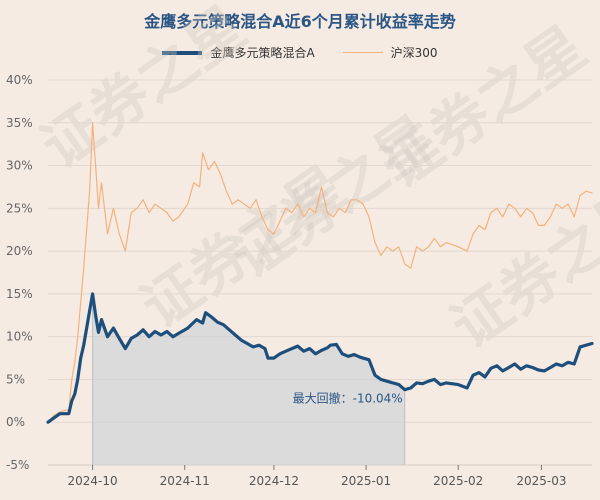 This screenshot has width=600, height=500. What do you see at coordinates (541, 481) in the screenshot?
I see `x-tick-label: 2025-03` at bounding box center [541, 481].